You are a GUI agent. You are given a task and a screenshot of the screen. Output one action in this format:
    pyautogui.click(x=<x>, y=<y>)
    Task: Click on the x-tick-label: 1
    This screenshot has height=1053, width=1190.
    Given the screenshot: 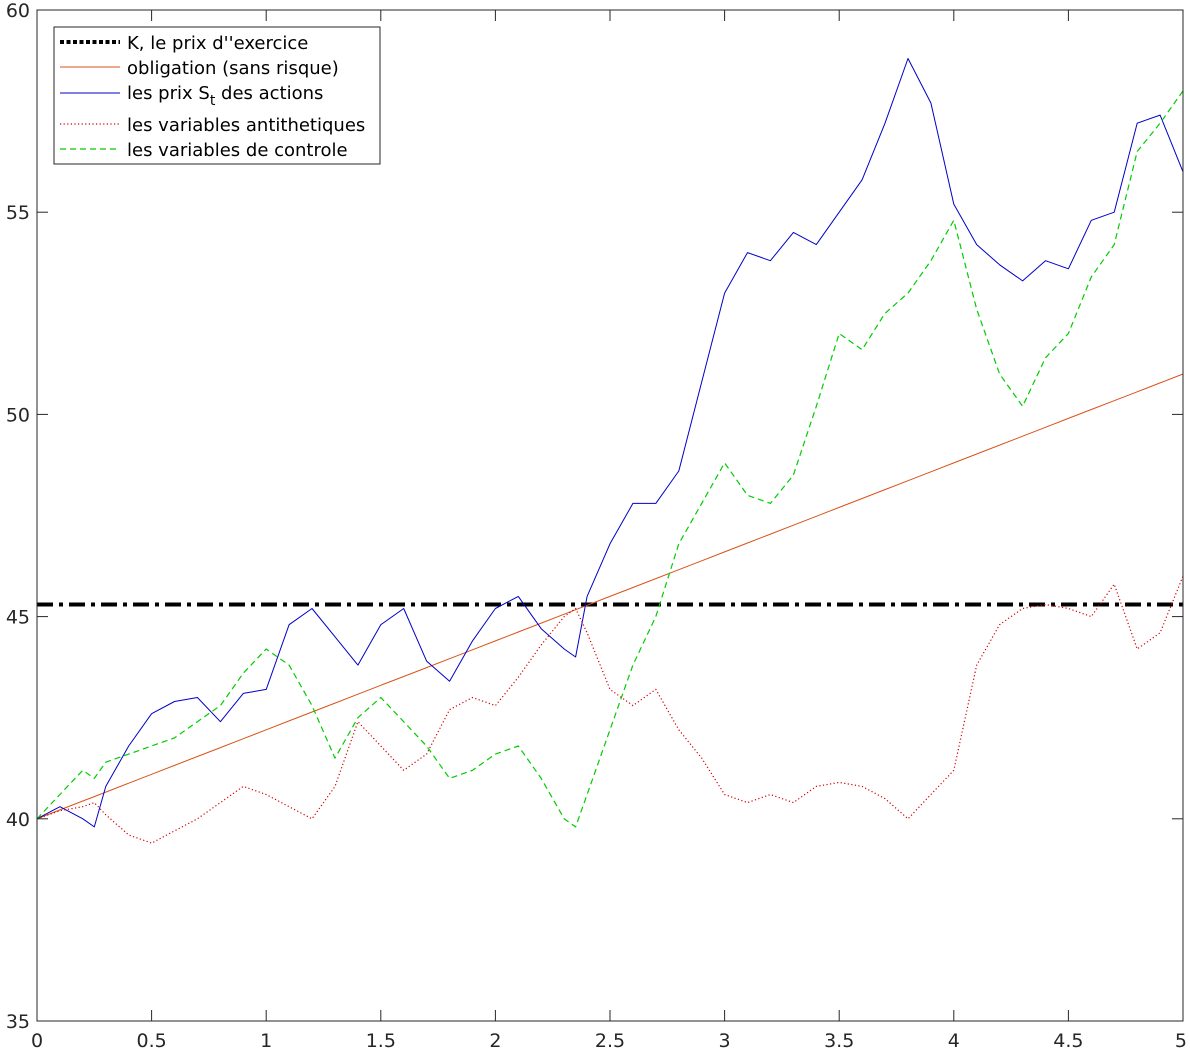 What is the action you would take?
    pyautogui.click(x=266, y=1041)
    